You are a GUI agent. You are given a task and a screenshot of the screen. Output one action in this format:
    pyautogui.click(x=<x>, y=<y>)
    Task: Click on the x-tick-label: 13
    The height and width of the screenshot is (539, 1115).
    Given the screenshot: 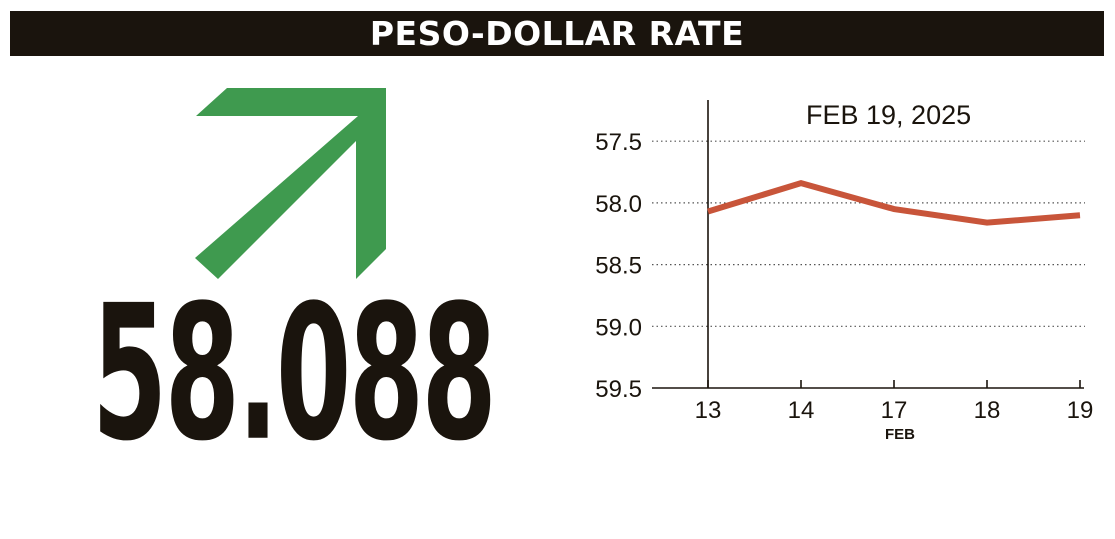 What is the action you would take?
    pyautogui.click(x=708, y=410)
    